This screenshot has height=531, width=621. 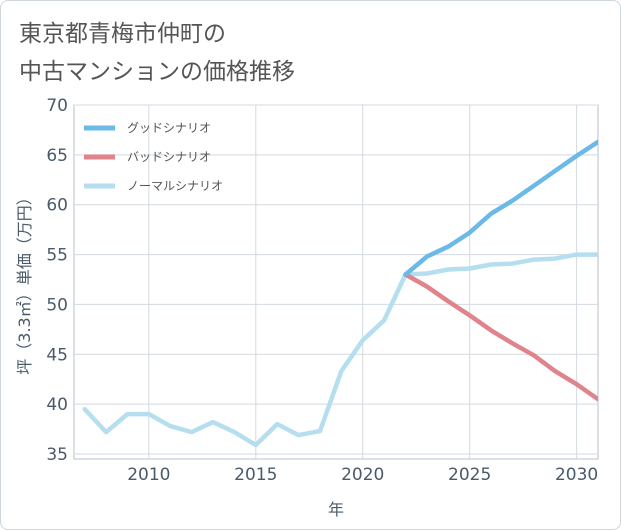 I want to click on y-tick-label: 45, so click(x=57, y=355).